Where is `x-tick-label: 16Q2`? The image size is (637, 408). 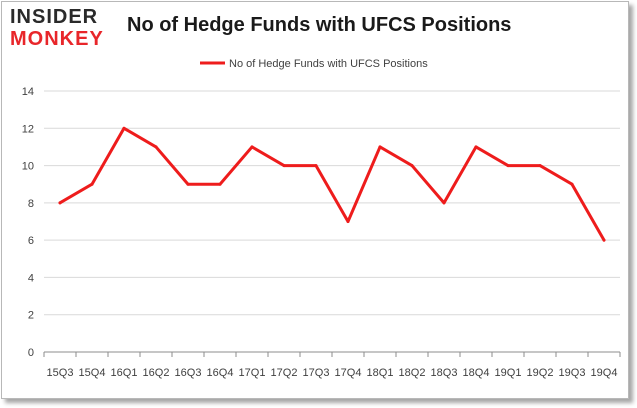 x-tick-label: 16Q2 is located at coordinates (156, 373).